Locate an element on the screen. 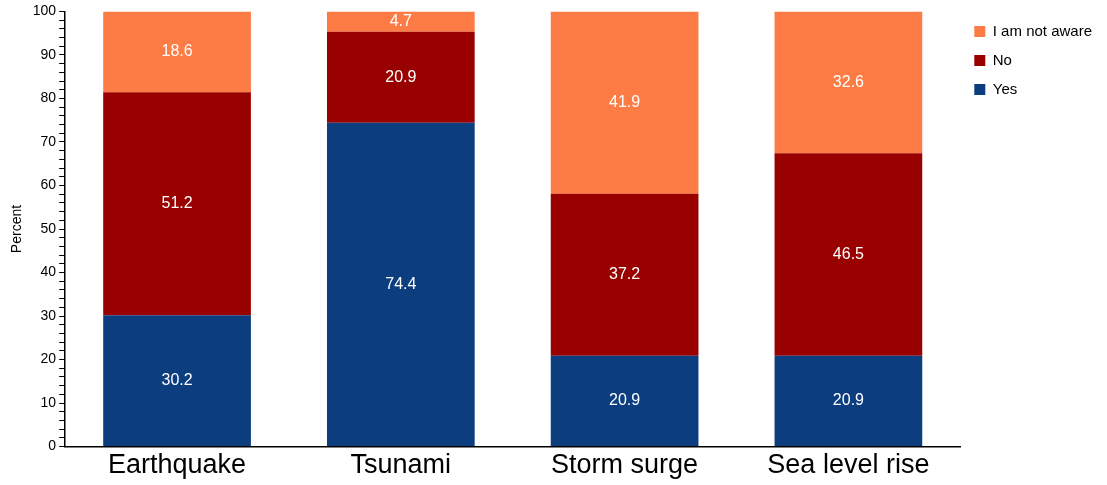 Image resolution: width=1107 pixels, height=485 pixels. y-tick-label: 0 is located at coordinates (52, 445).